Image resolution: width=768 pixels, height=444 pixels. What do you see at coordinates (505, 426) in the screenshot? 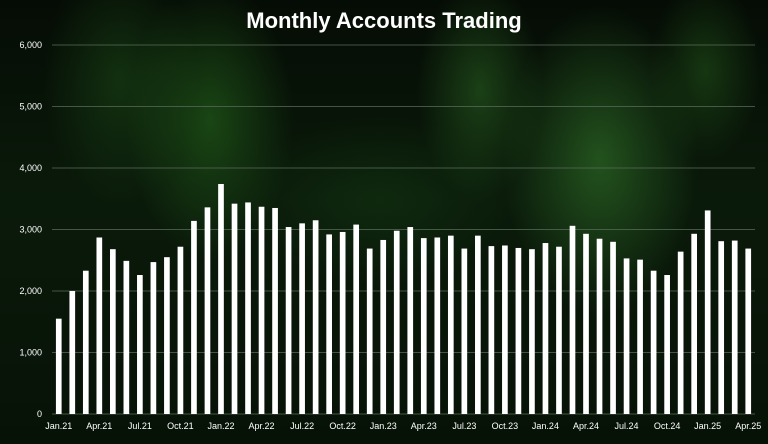
I see `x-tick-label: Oct.23` at bounding box center [505, 426].